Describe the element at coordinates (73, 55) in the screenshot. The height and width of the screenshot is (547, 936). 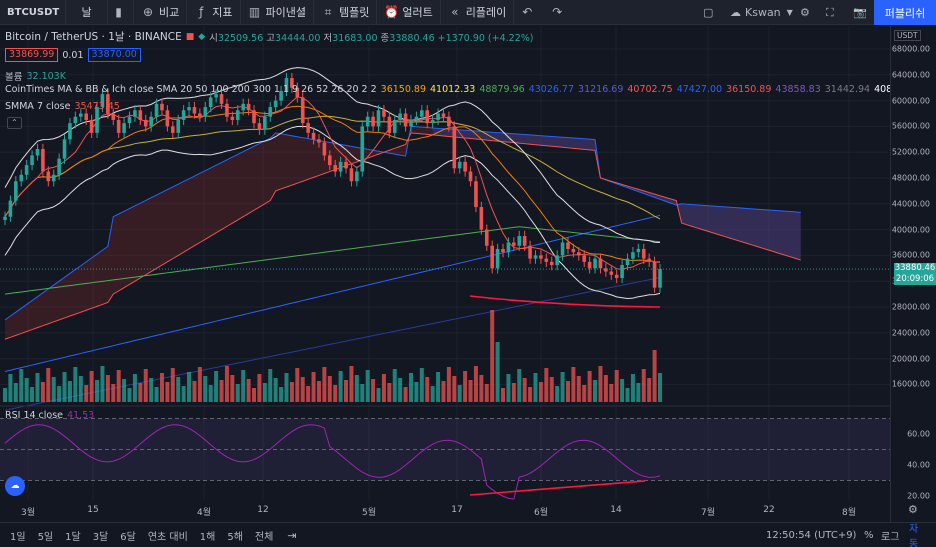
I see `spread-value: 0.01` at that location.